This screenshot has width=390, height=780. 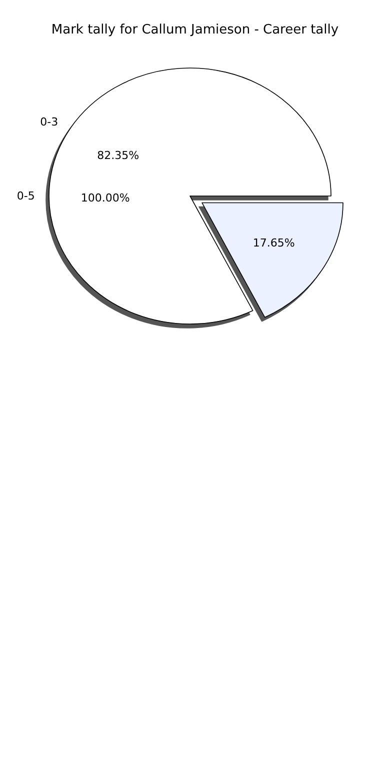 I want to click on text: 0-5, so click(x=25, y=196).